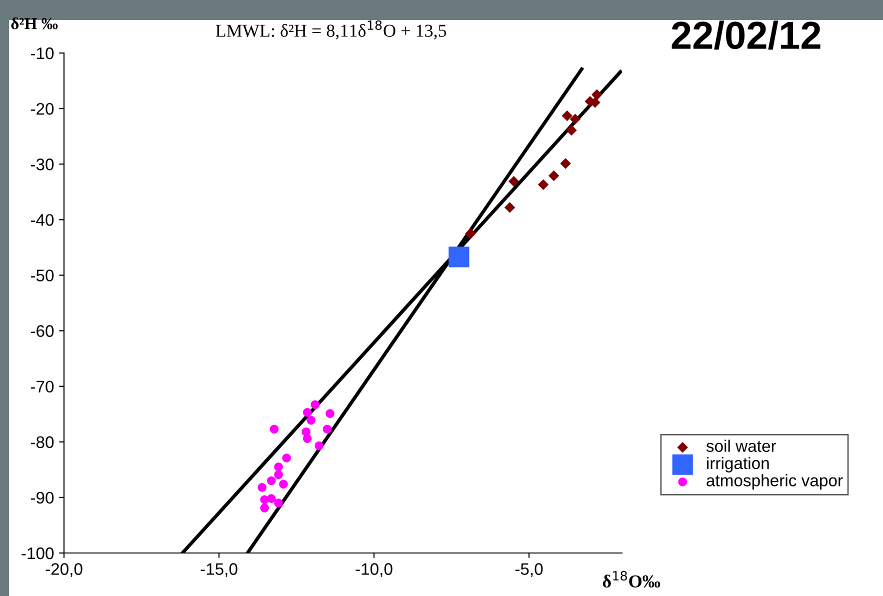 This screenshot has height=596, width=883. I want to click on legend-label: soil water, so click(741, 446).